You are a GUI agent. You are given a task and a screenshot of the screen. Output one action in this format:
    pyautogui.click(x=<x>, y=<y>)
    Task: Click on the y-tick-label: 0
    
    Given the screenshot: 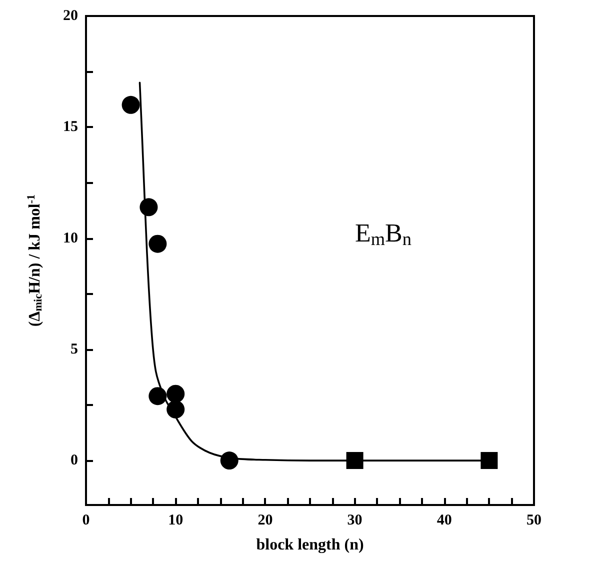 What is the action you would take?
    pyautogui.click(x=74, y=460)
    